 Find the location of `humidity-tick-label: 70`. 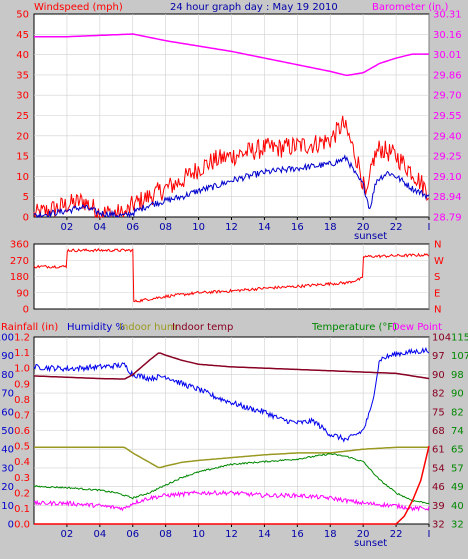

humidity-tick-label: 70 is located at coordinates (7, 394).